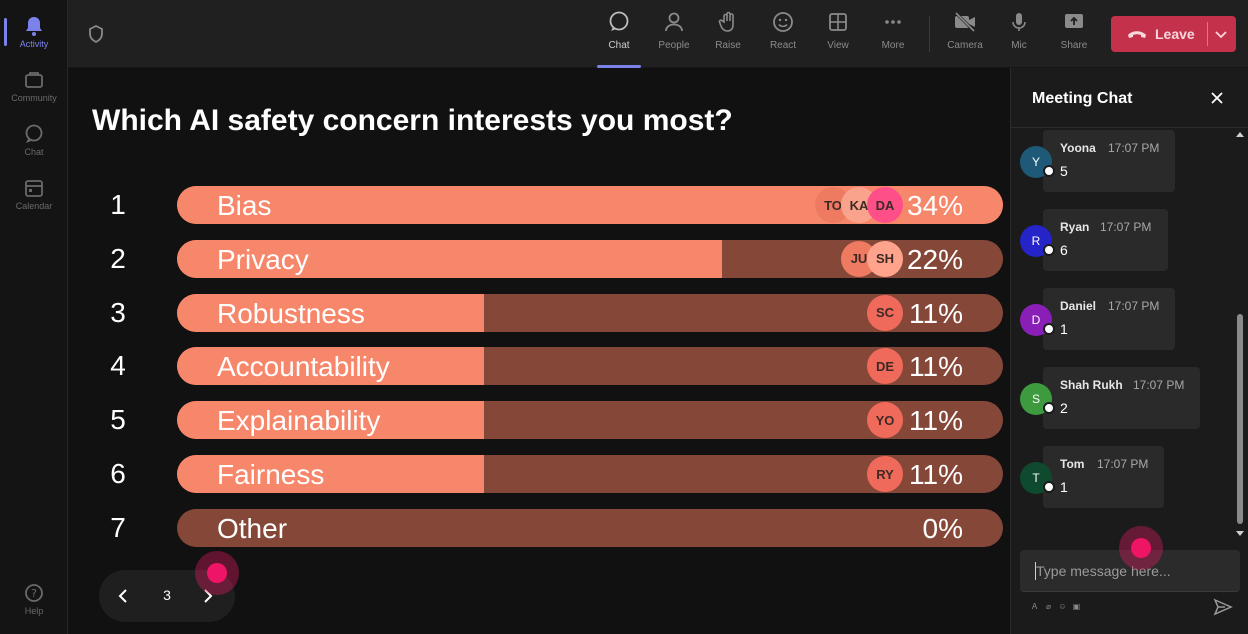  I want to click on rail-item-activity: Activity, so click(34, 32).